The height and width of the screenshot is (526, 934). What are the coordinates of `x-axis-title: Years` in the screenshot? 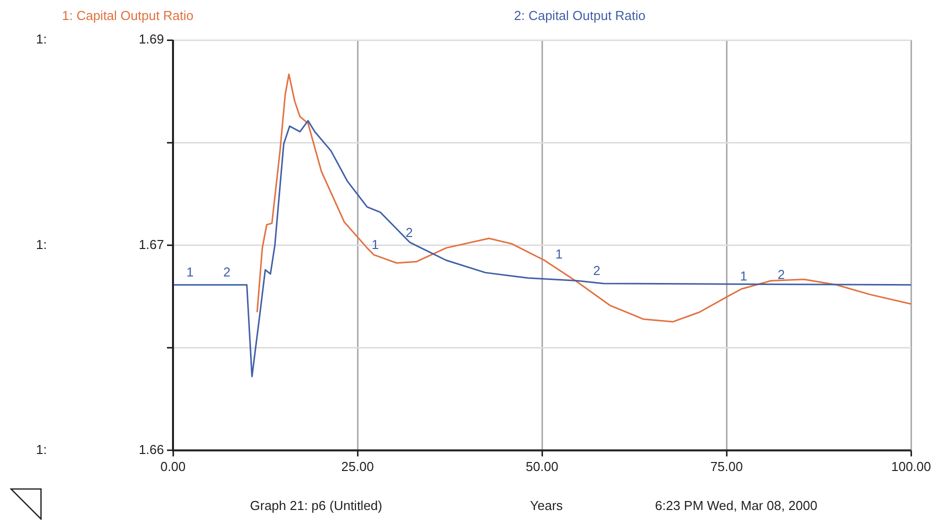 It's located at (546, 505).